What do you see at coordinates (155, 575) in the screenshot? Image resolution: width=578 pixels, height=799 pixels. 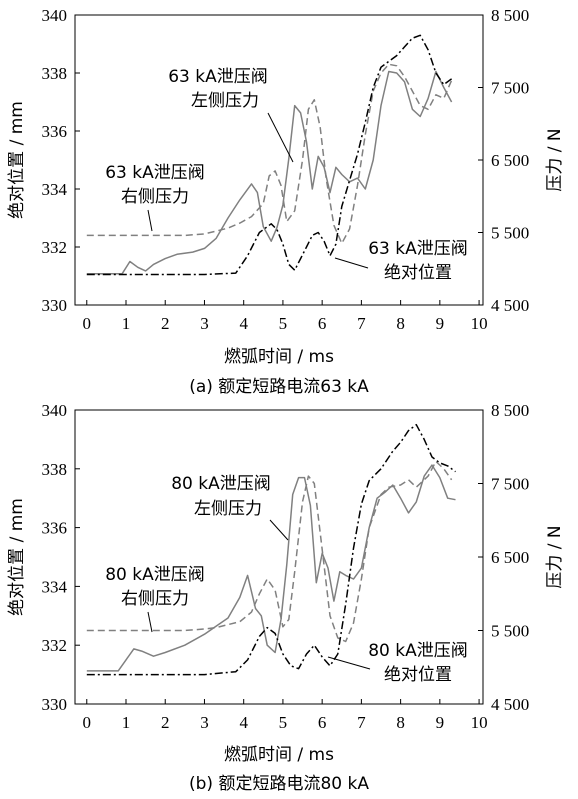 I see `annotation-right-pressure-line1: 80 kA泄压阀` at bounding box center [155, 575].